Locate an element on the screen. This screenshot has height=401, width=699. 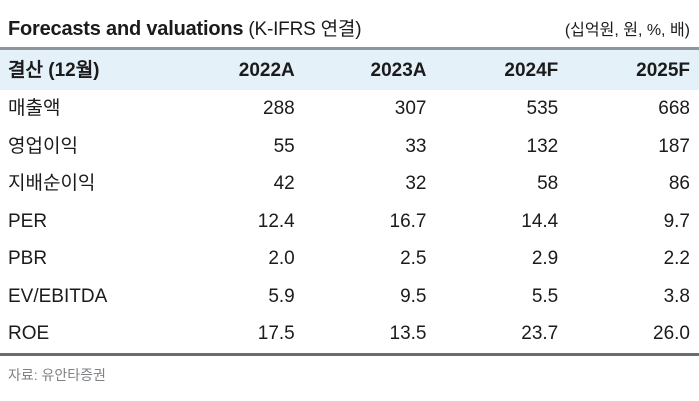
table-row: PER 12.4 16.7 14.4 9.7 is located at coordinates (349, 222).